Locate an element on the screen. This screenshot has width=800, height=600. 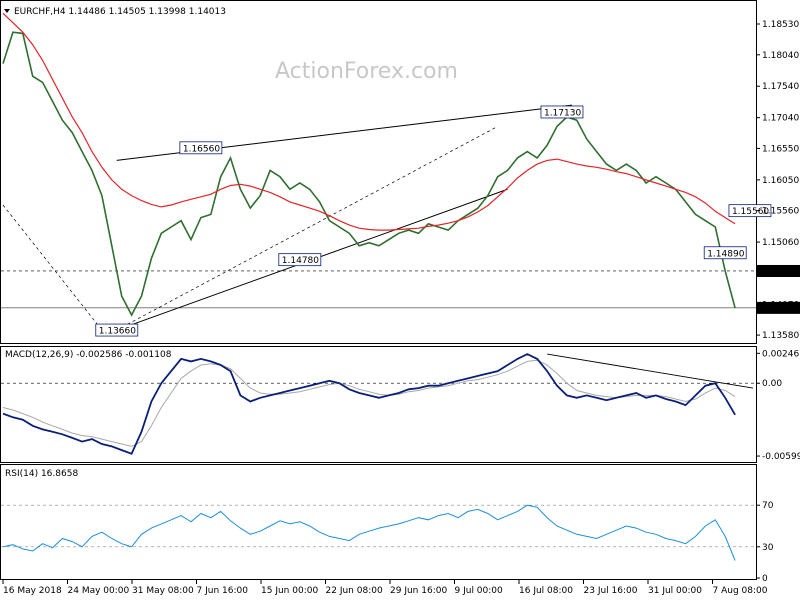
x-axis-tick-label: 15 Jun 00:00 is located at coordinates (289, 591).